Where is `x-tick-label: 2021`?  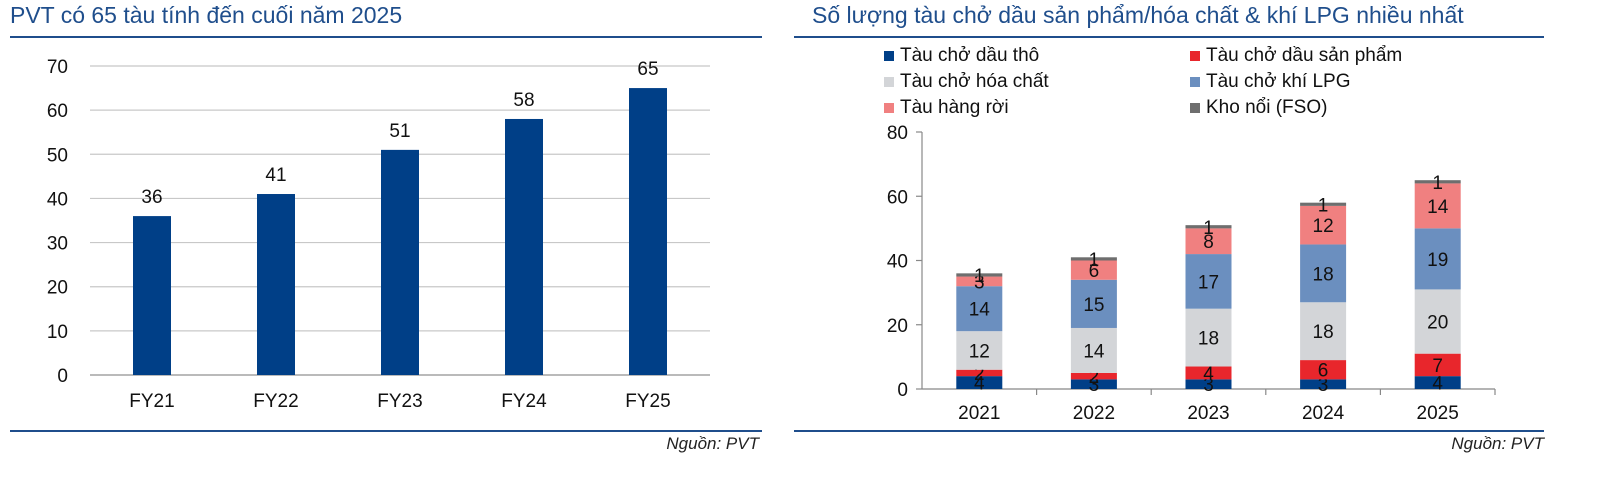 x-tick-label: 2021 is located at coordinates (979, 413).